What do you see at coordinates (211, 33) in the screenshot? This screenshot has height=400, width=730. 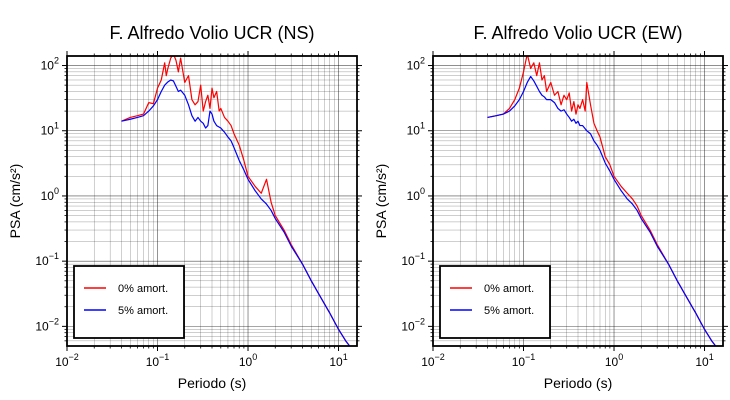 I see `chart-title: F. Alfredo Volio UCR (NS)` at bounding box center [211, 33].